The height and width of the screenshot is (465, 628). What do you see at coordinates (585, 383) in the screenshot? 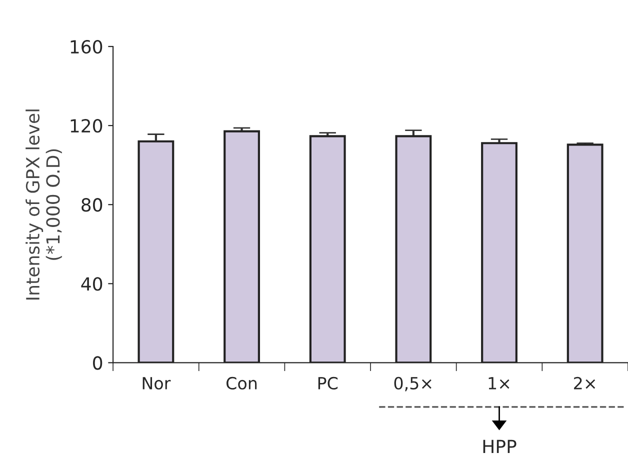
I see `x-tick-label: 2×` at bounding box center [585, 383].